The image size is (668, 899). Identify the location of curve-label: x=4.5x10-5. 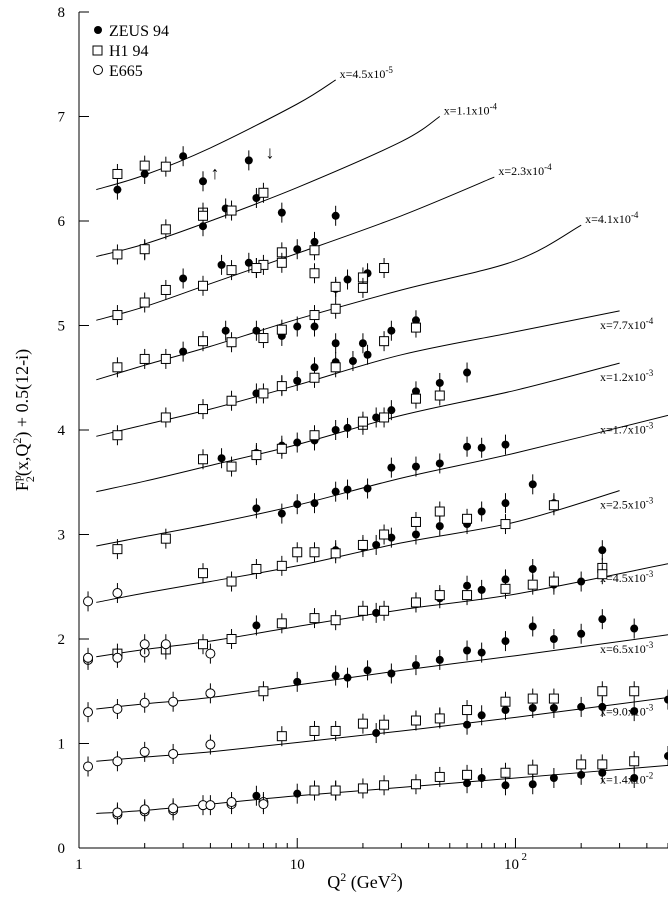
(367, 73).